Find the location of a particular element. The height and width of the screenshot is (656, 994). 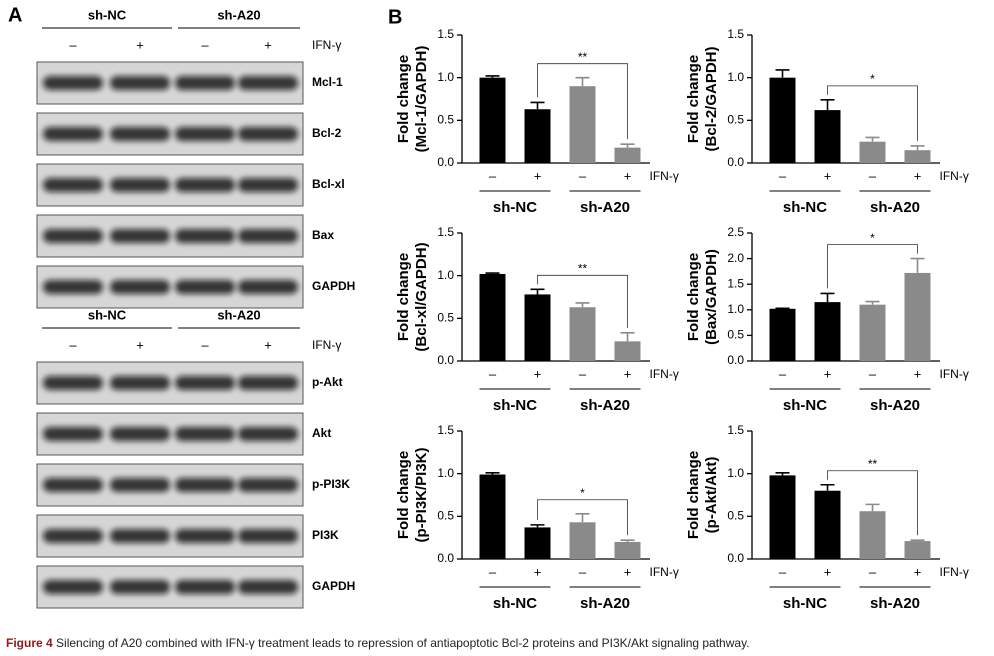

y-axis-label: (Mcl-1/GAPDH) is located at coordinates (421, 99).